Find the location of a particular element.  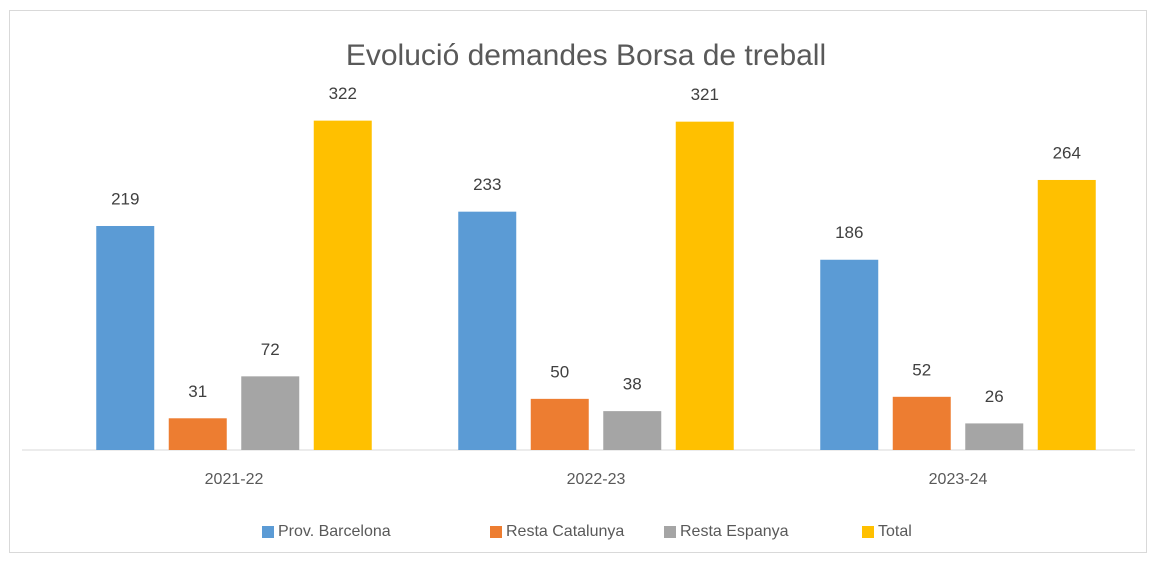

data-label: 72 is located at coordinates (270, 349).